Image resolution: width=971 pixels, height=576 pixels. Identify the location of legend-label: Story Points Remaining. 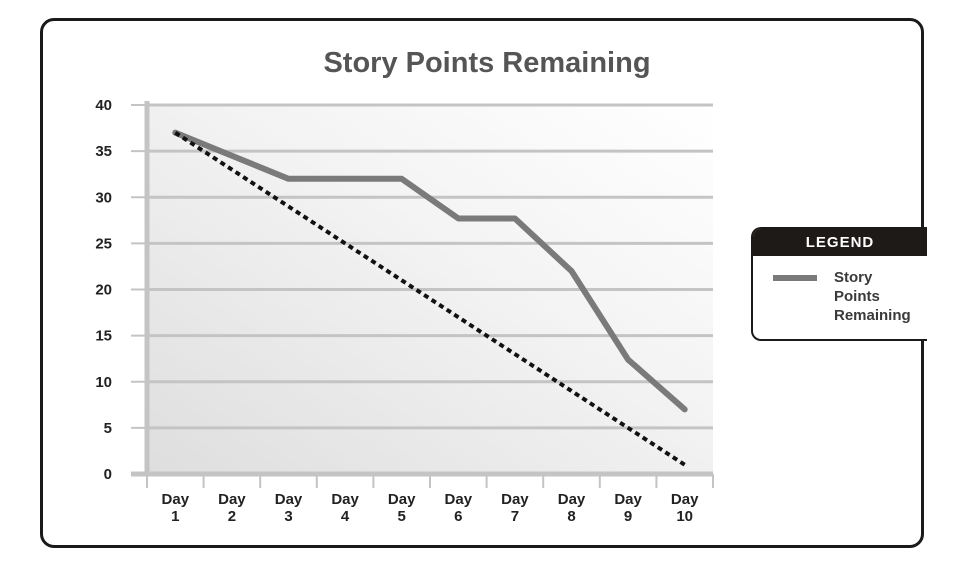
(872, 296).